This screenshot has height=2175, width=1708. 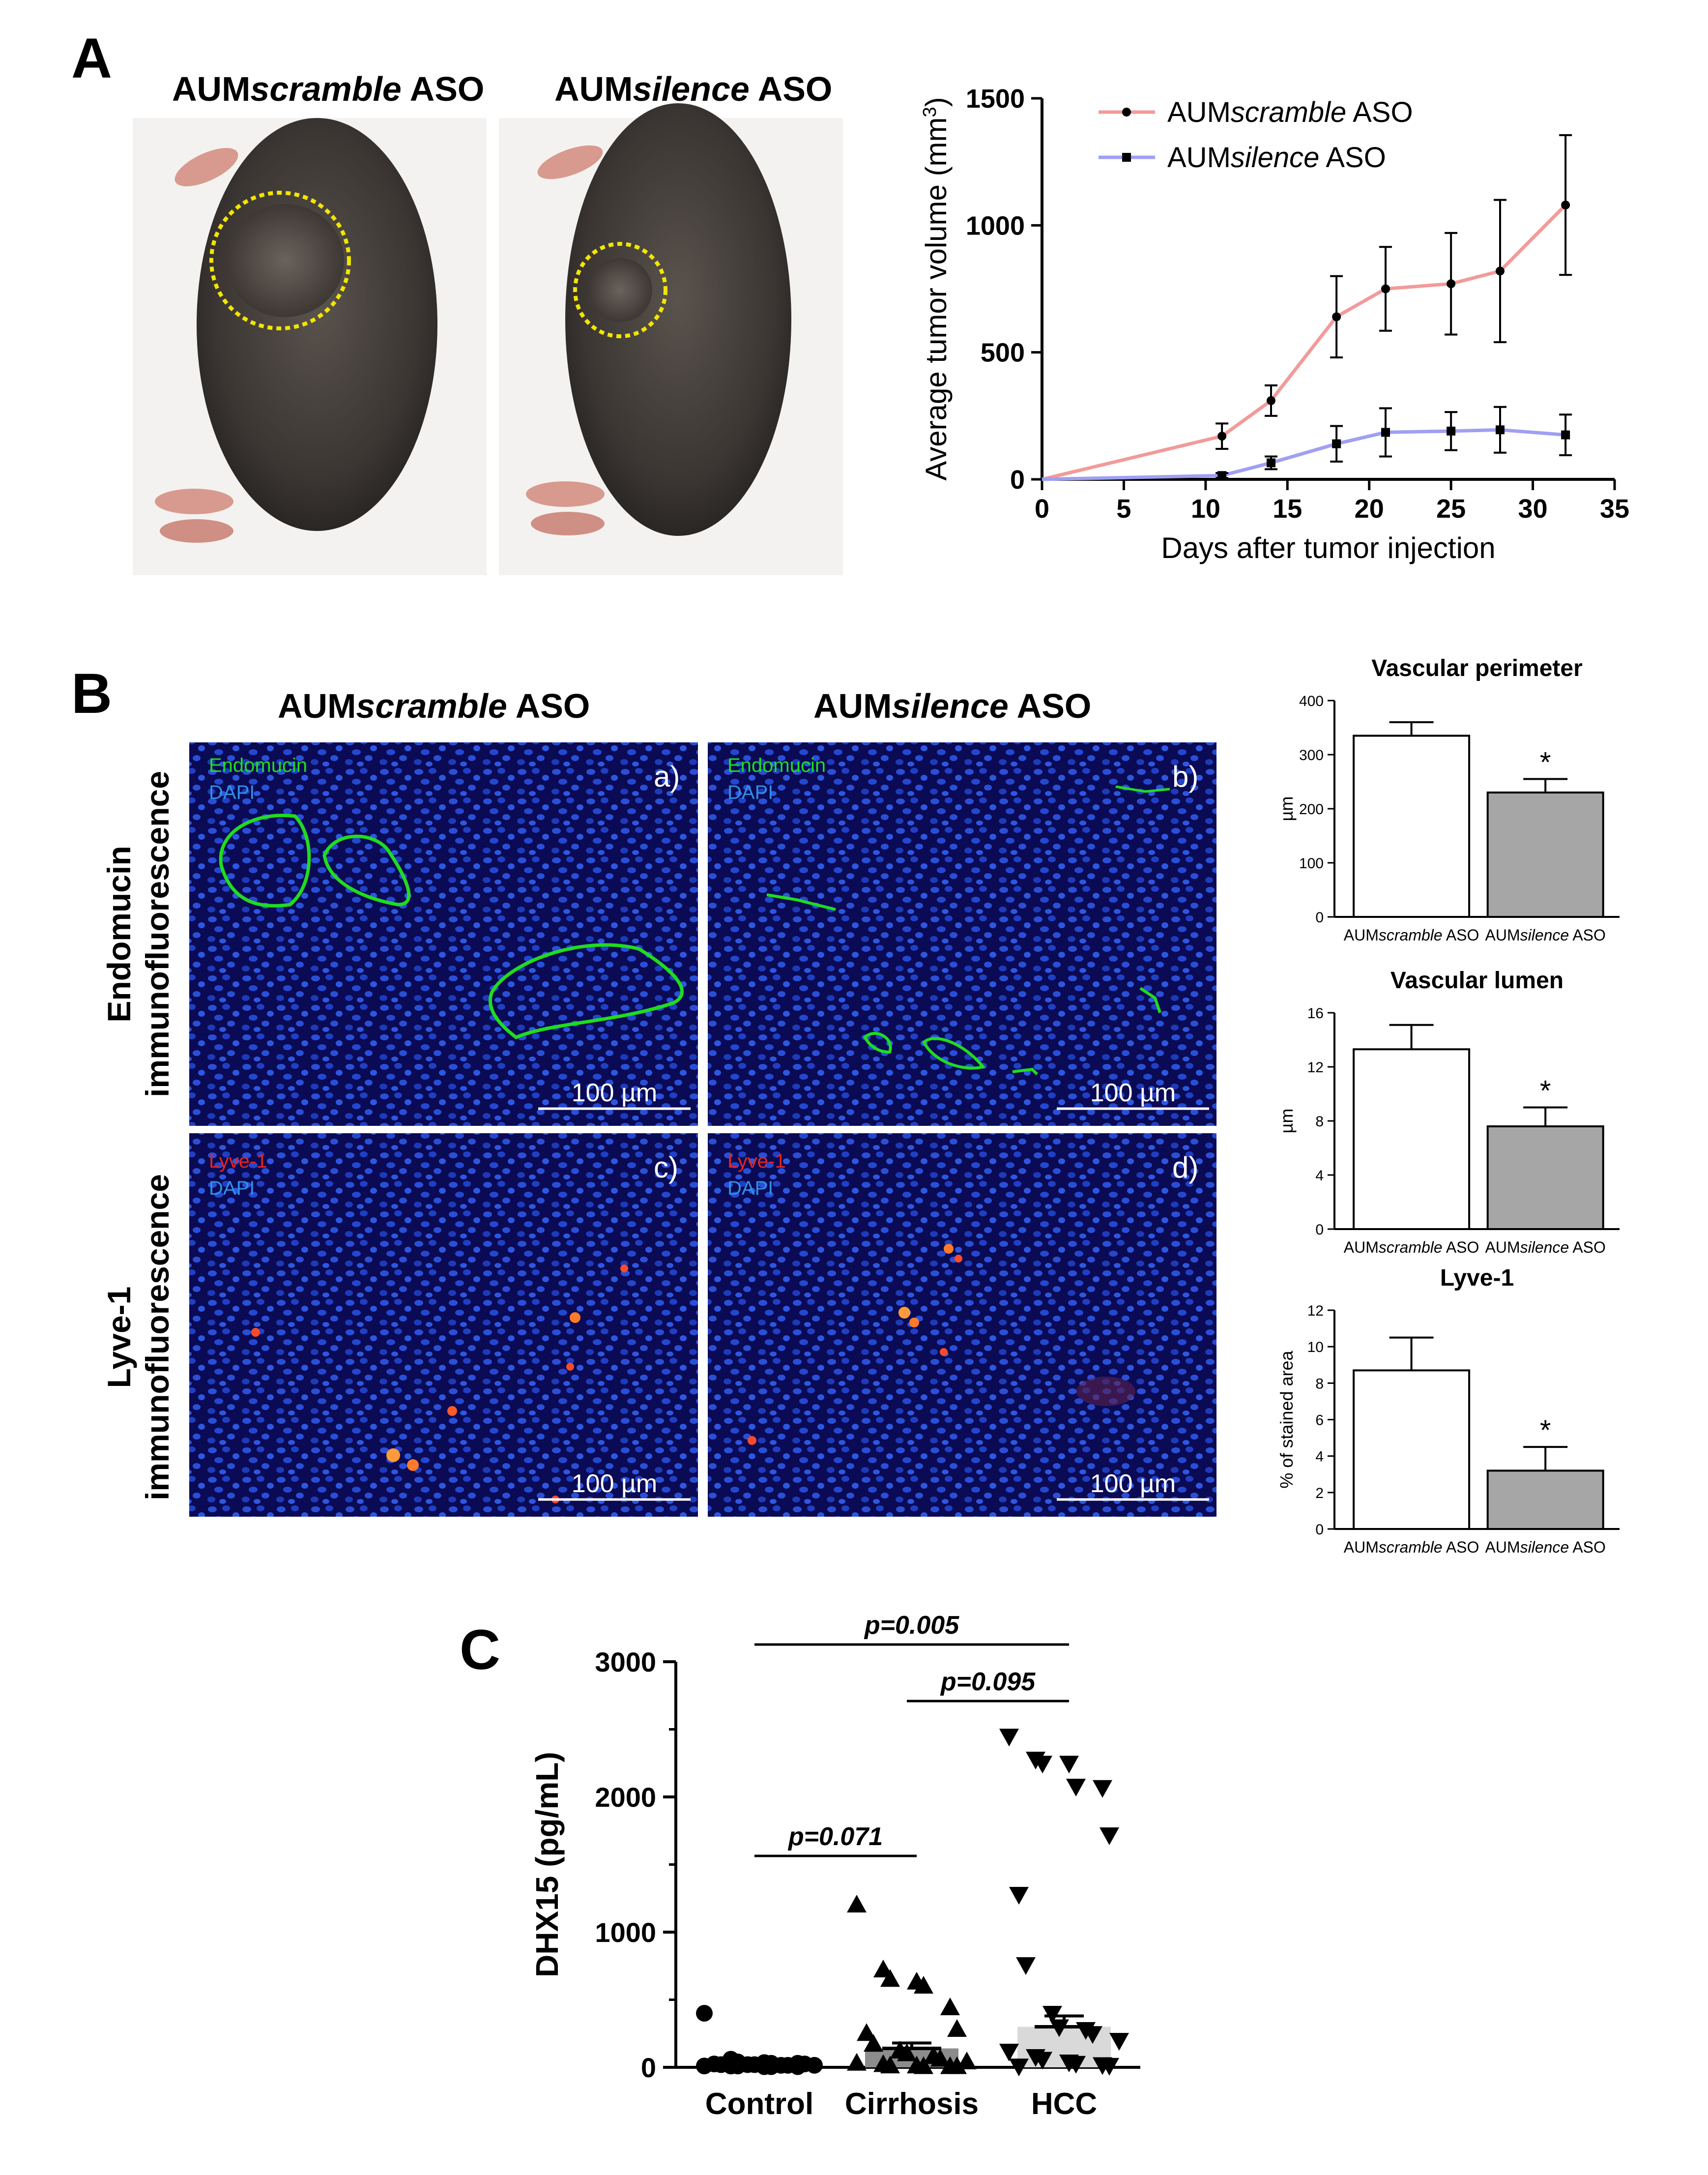 What do you see at coordinates (962, 1325) in the screenshot?
I see `micrograph-d: Lyve-1 DAPI d) 100 µm` at bounding box center [962, 1325].